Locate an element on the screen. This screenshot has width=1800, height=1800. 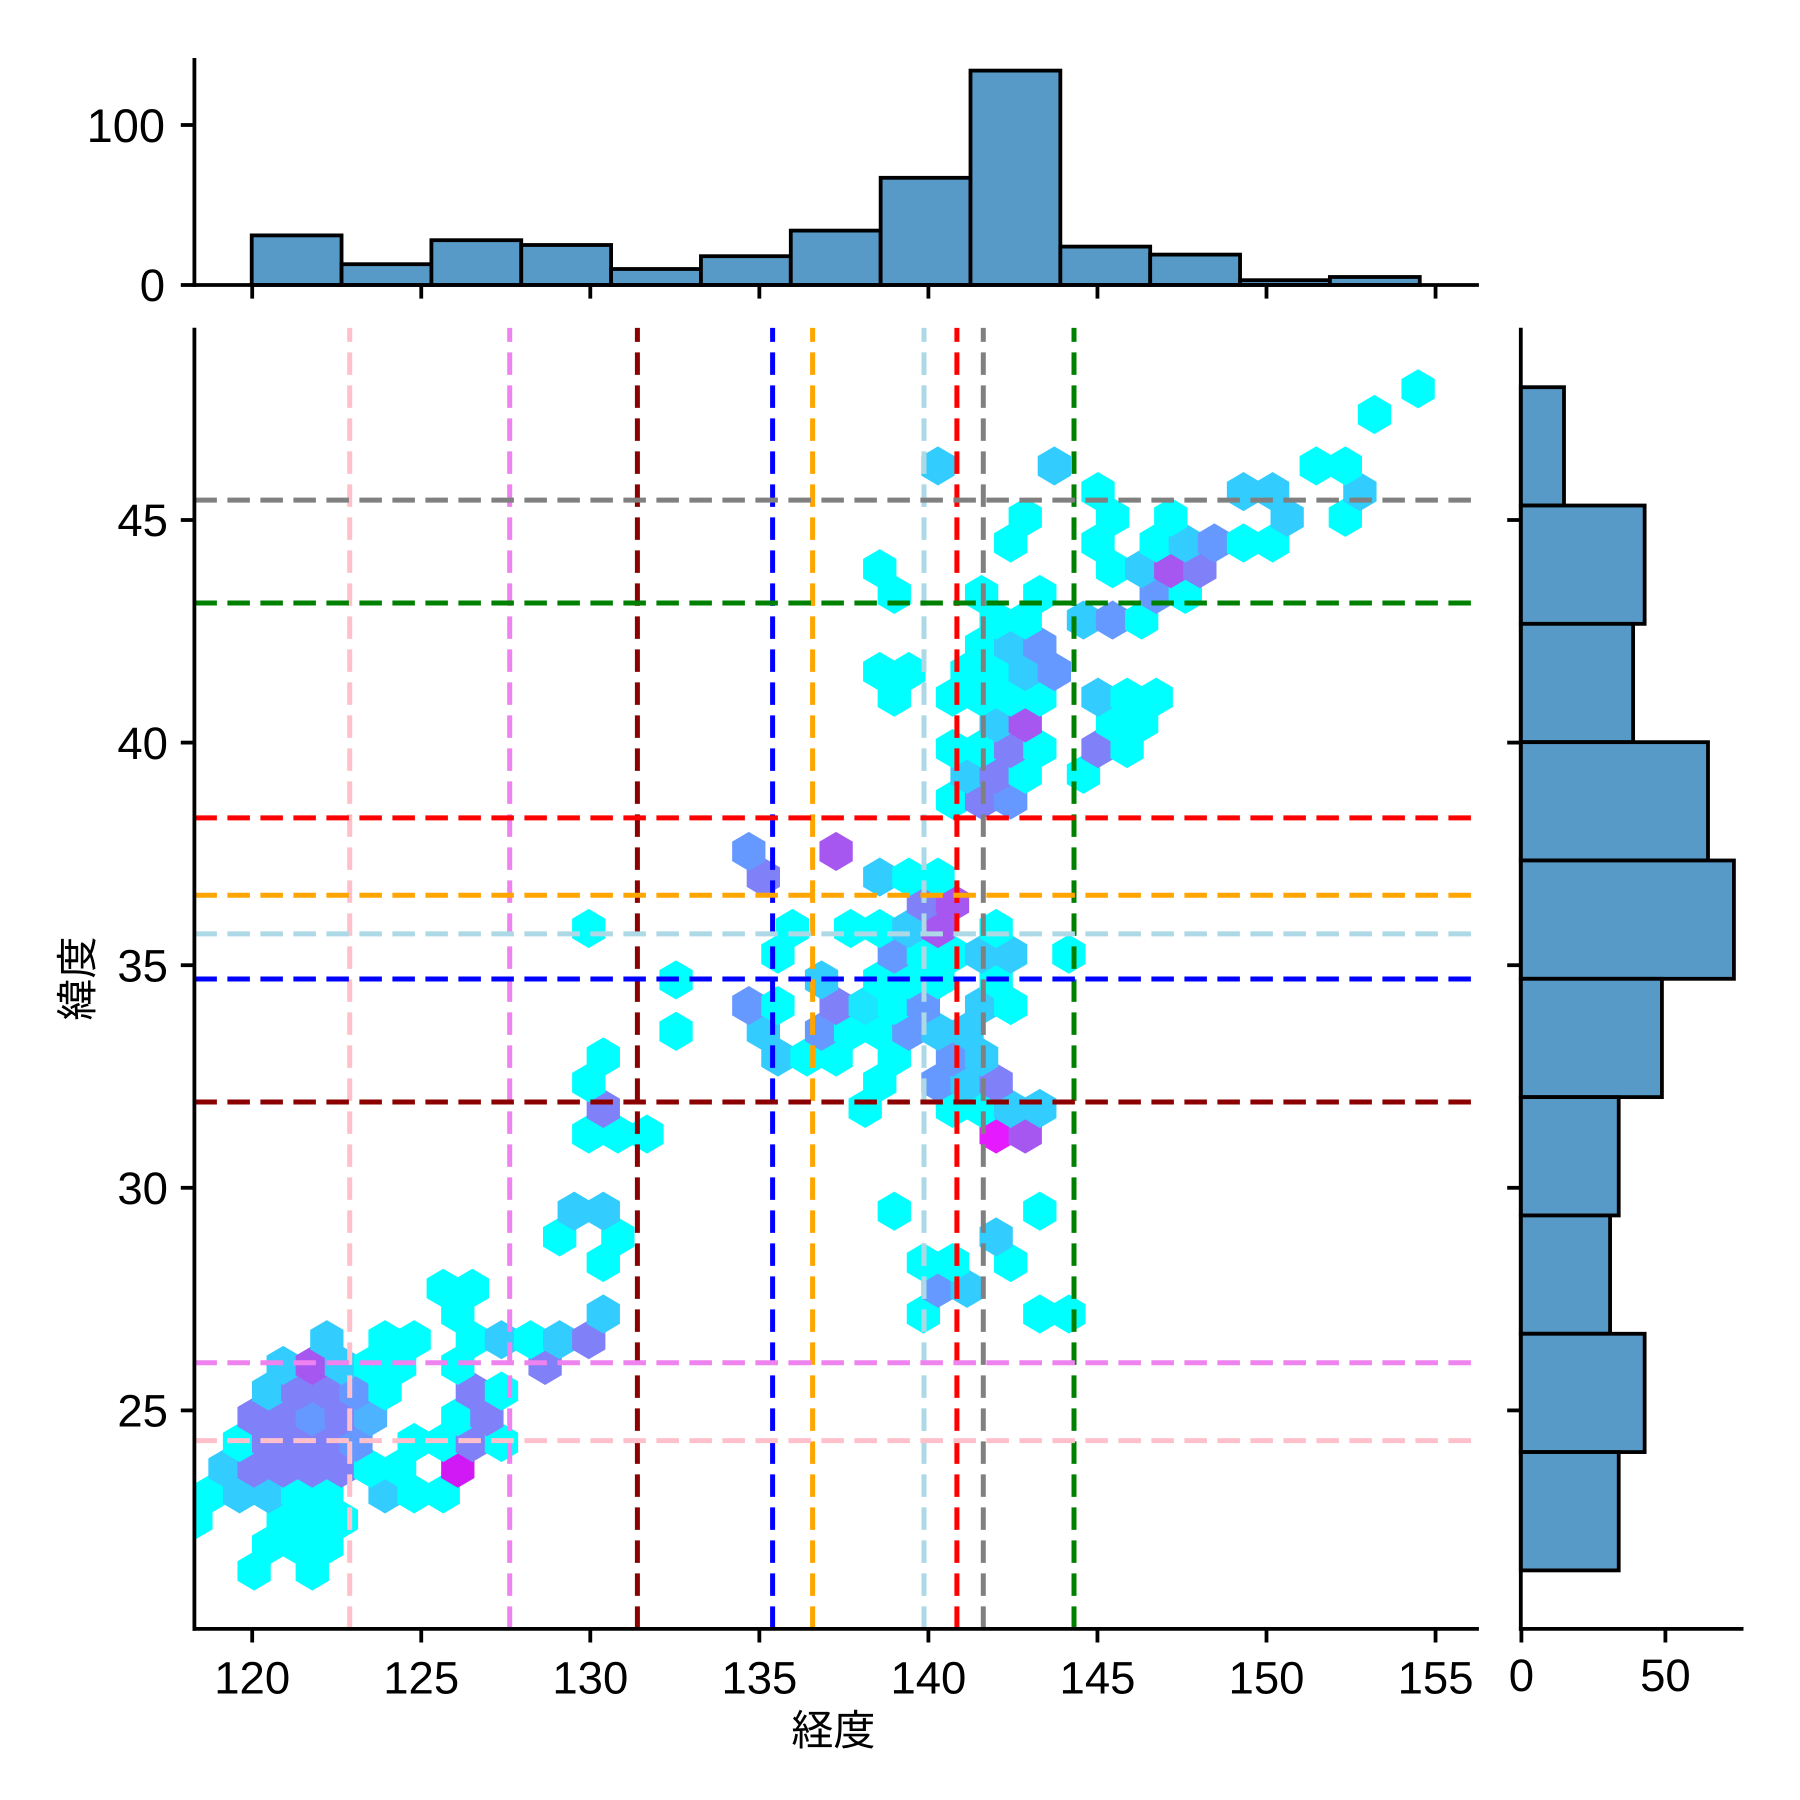
svg-text: 25 is located at coordinates (142, 1411).